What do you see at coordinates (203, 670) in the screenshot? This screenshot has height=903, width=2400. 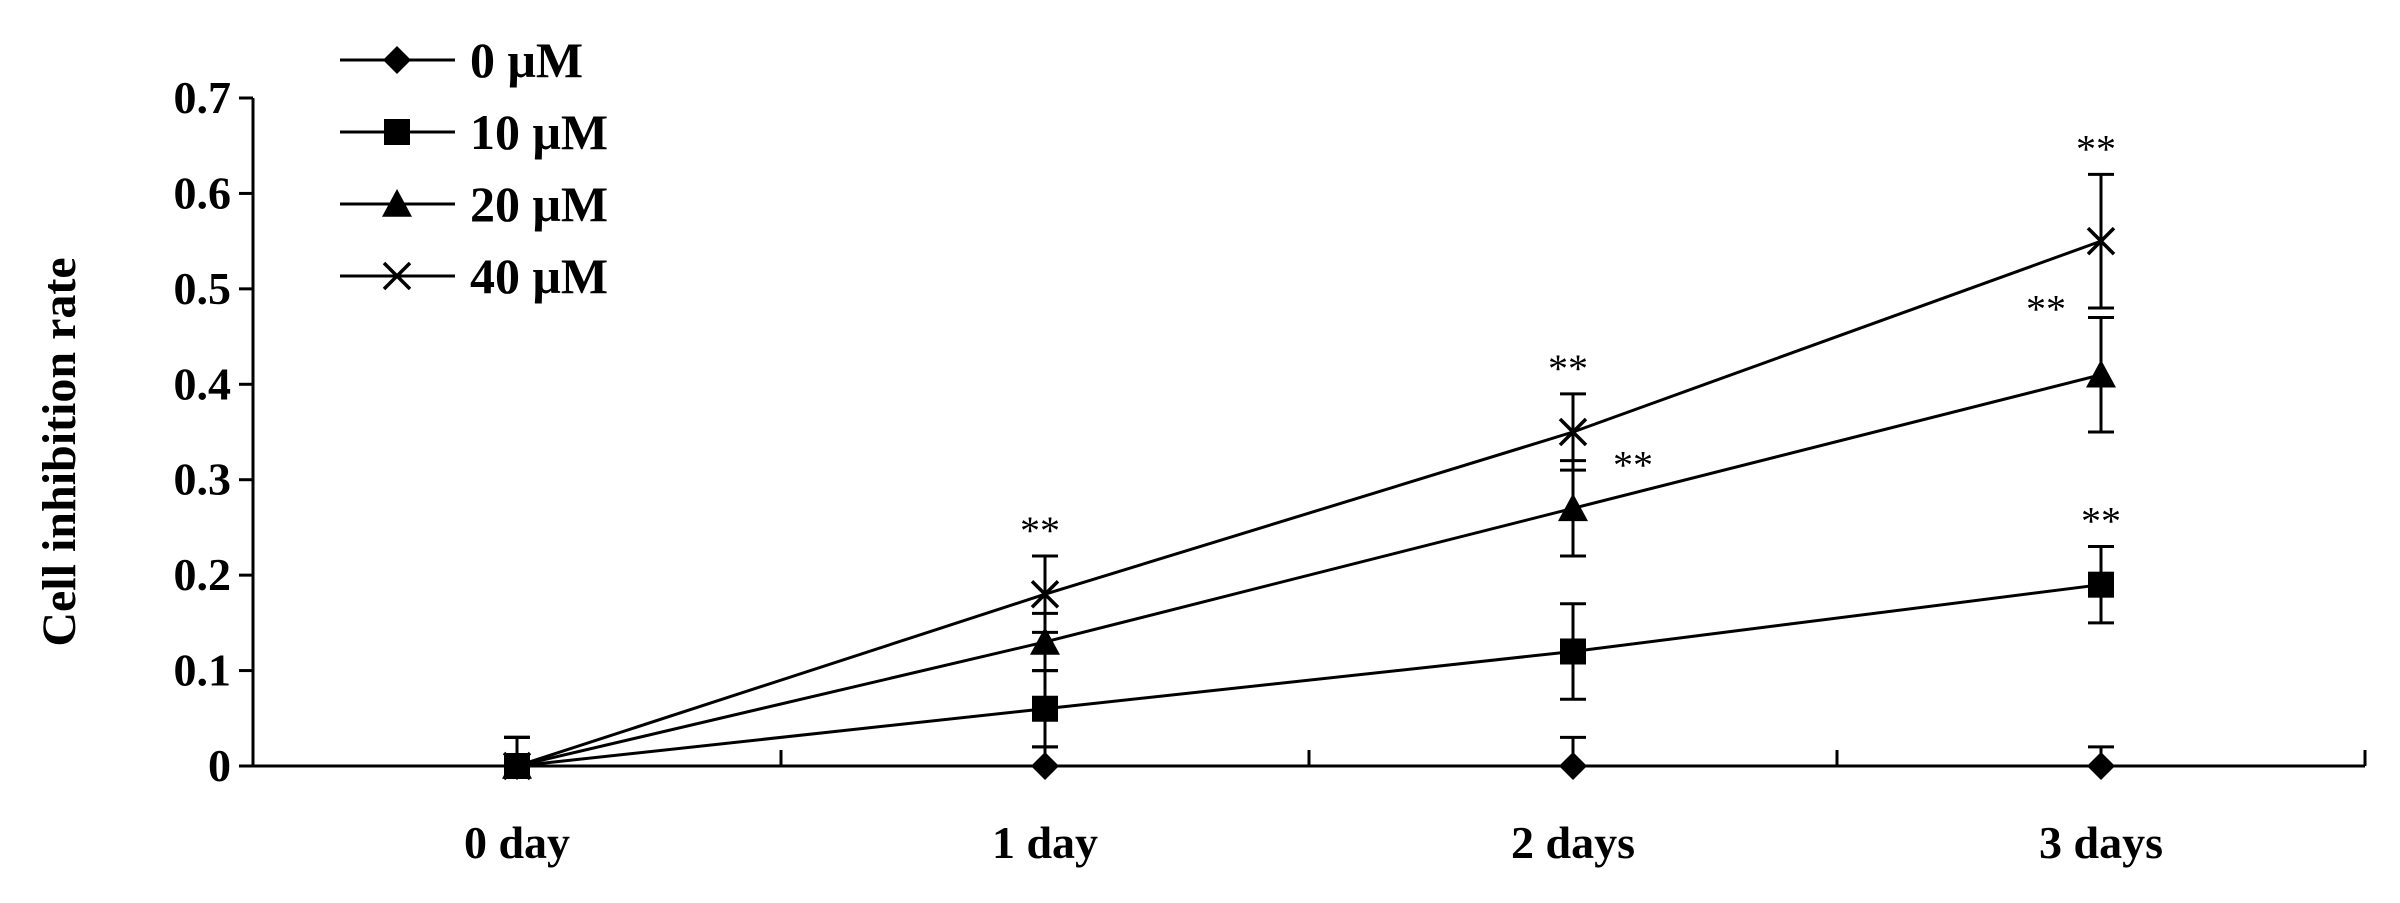 I see `y-tick-label: 0.1` at bounding box center [203, 670].